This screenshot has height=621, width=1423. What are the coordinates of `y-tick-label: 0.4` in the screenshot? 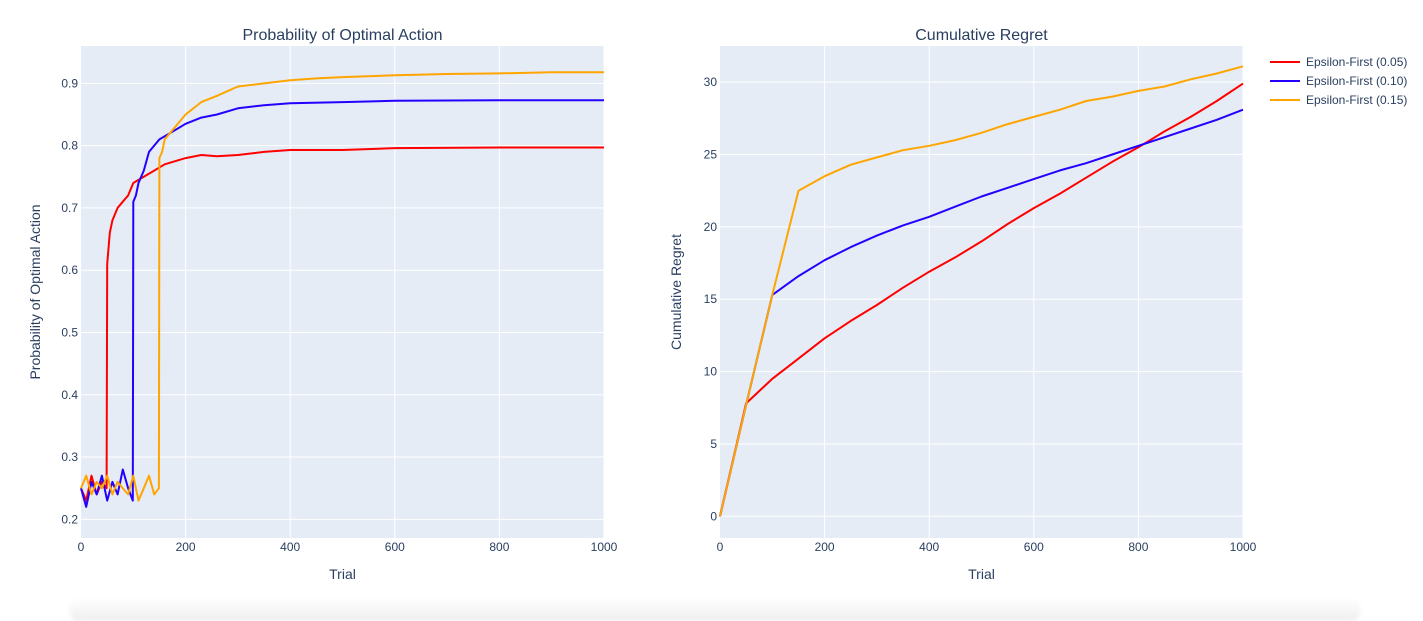 It's located at (69, 395).